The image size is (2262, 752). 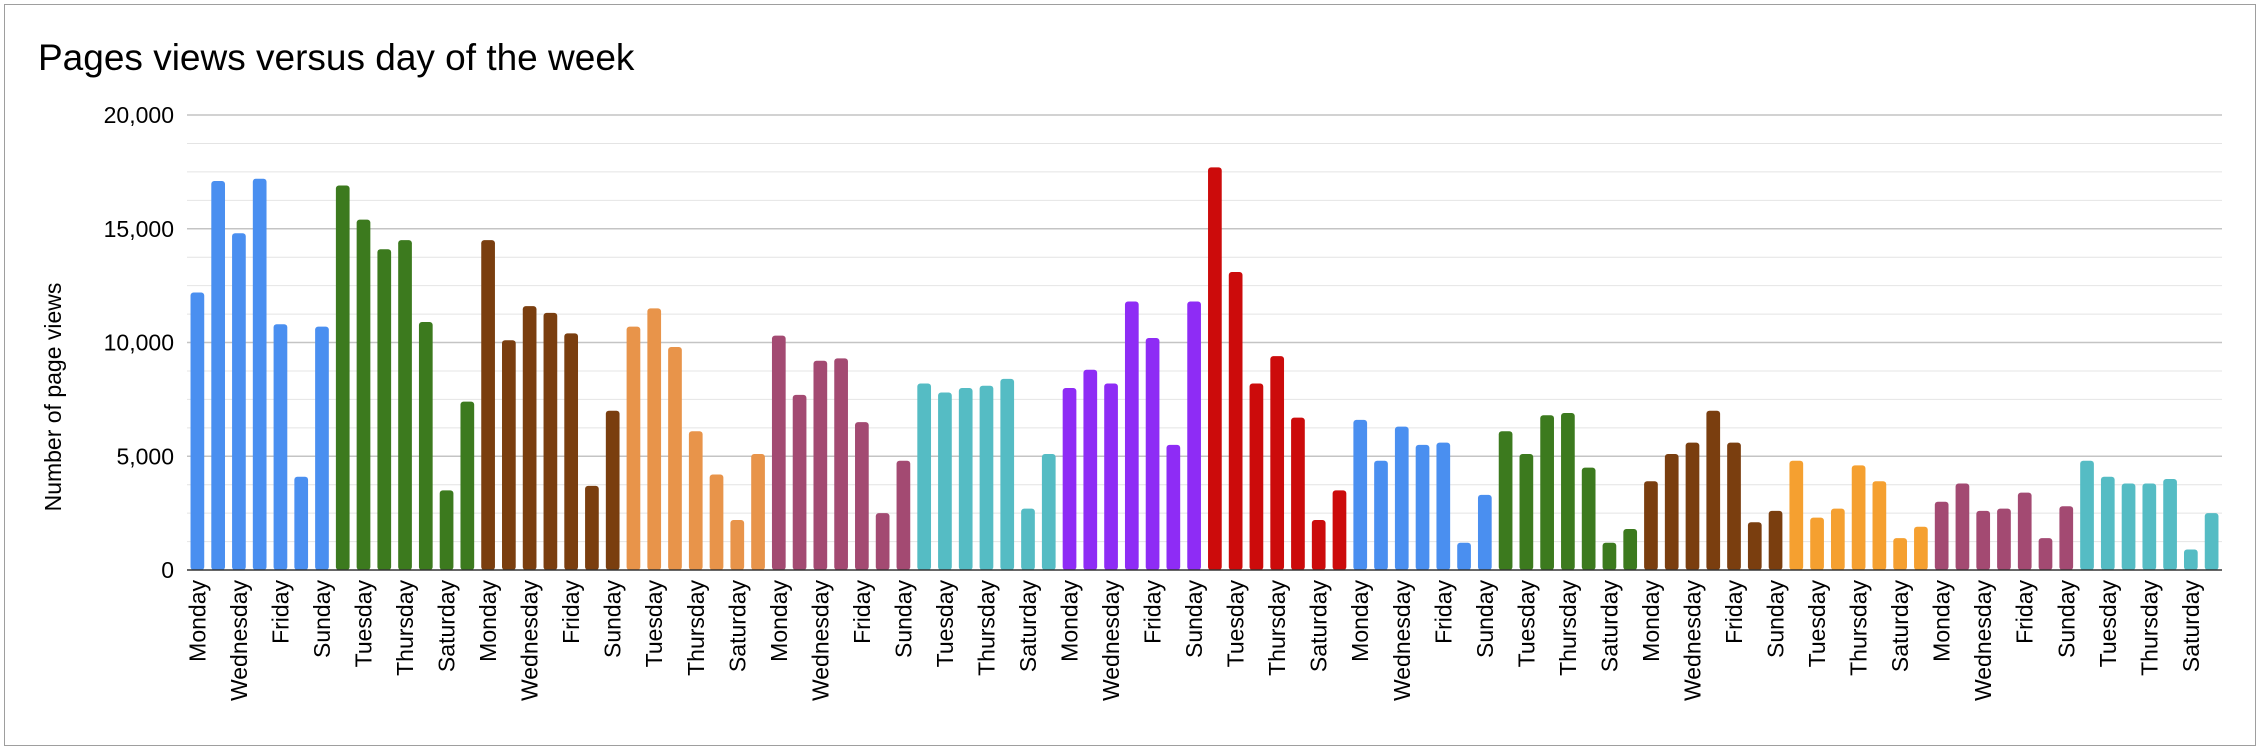 I want to click on y-tick-label: 0, so click(x=167, y=570).